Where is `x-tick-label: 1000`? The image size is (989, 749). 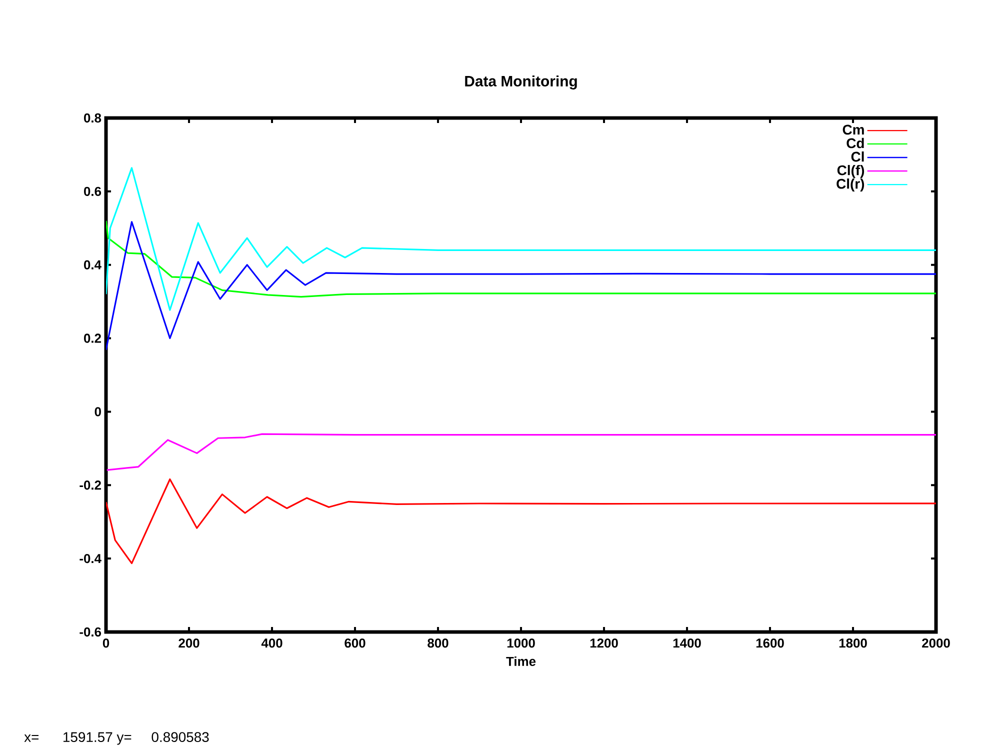
x-tick-label: 1000 is located at coordinates (521, 643).